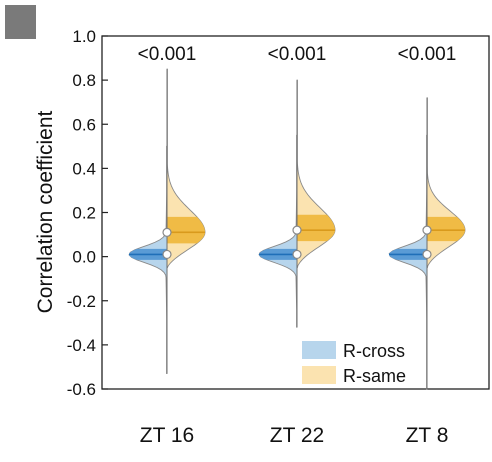 The image size is (492, 462). What do you see at coordinates (297, 254) in the screenshot?
I see `violin-1-median-point-left` at bounding box center [297, 254].